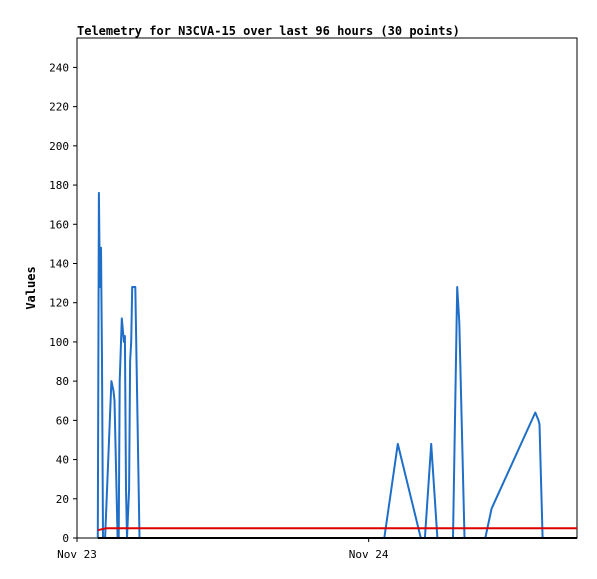 Image resolution: width=597 pixels, height=579 pixels. Describe the element at coordinates (59, 303) in the screenshot. I see `y-tick-label: 120` at that location.